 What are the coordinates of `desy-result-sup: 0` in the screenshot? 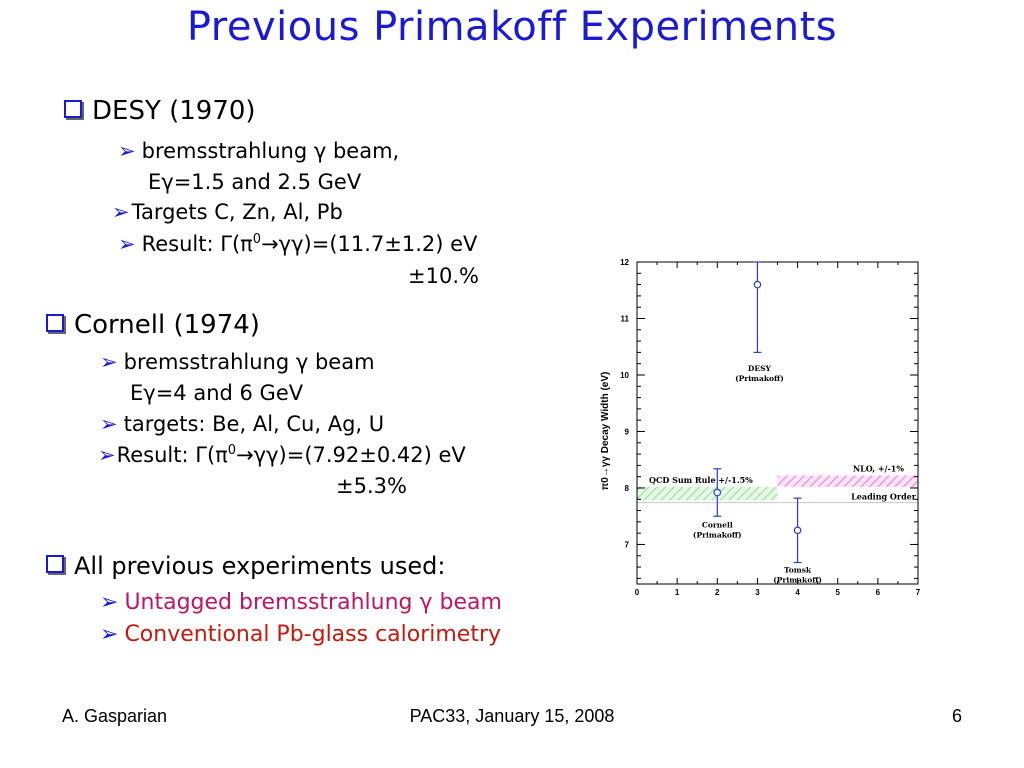 It's located at (257, 239).